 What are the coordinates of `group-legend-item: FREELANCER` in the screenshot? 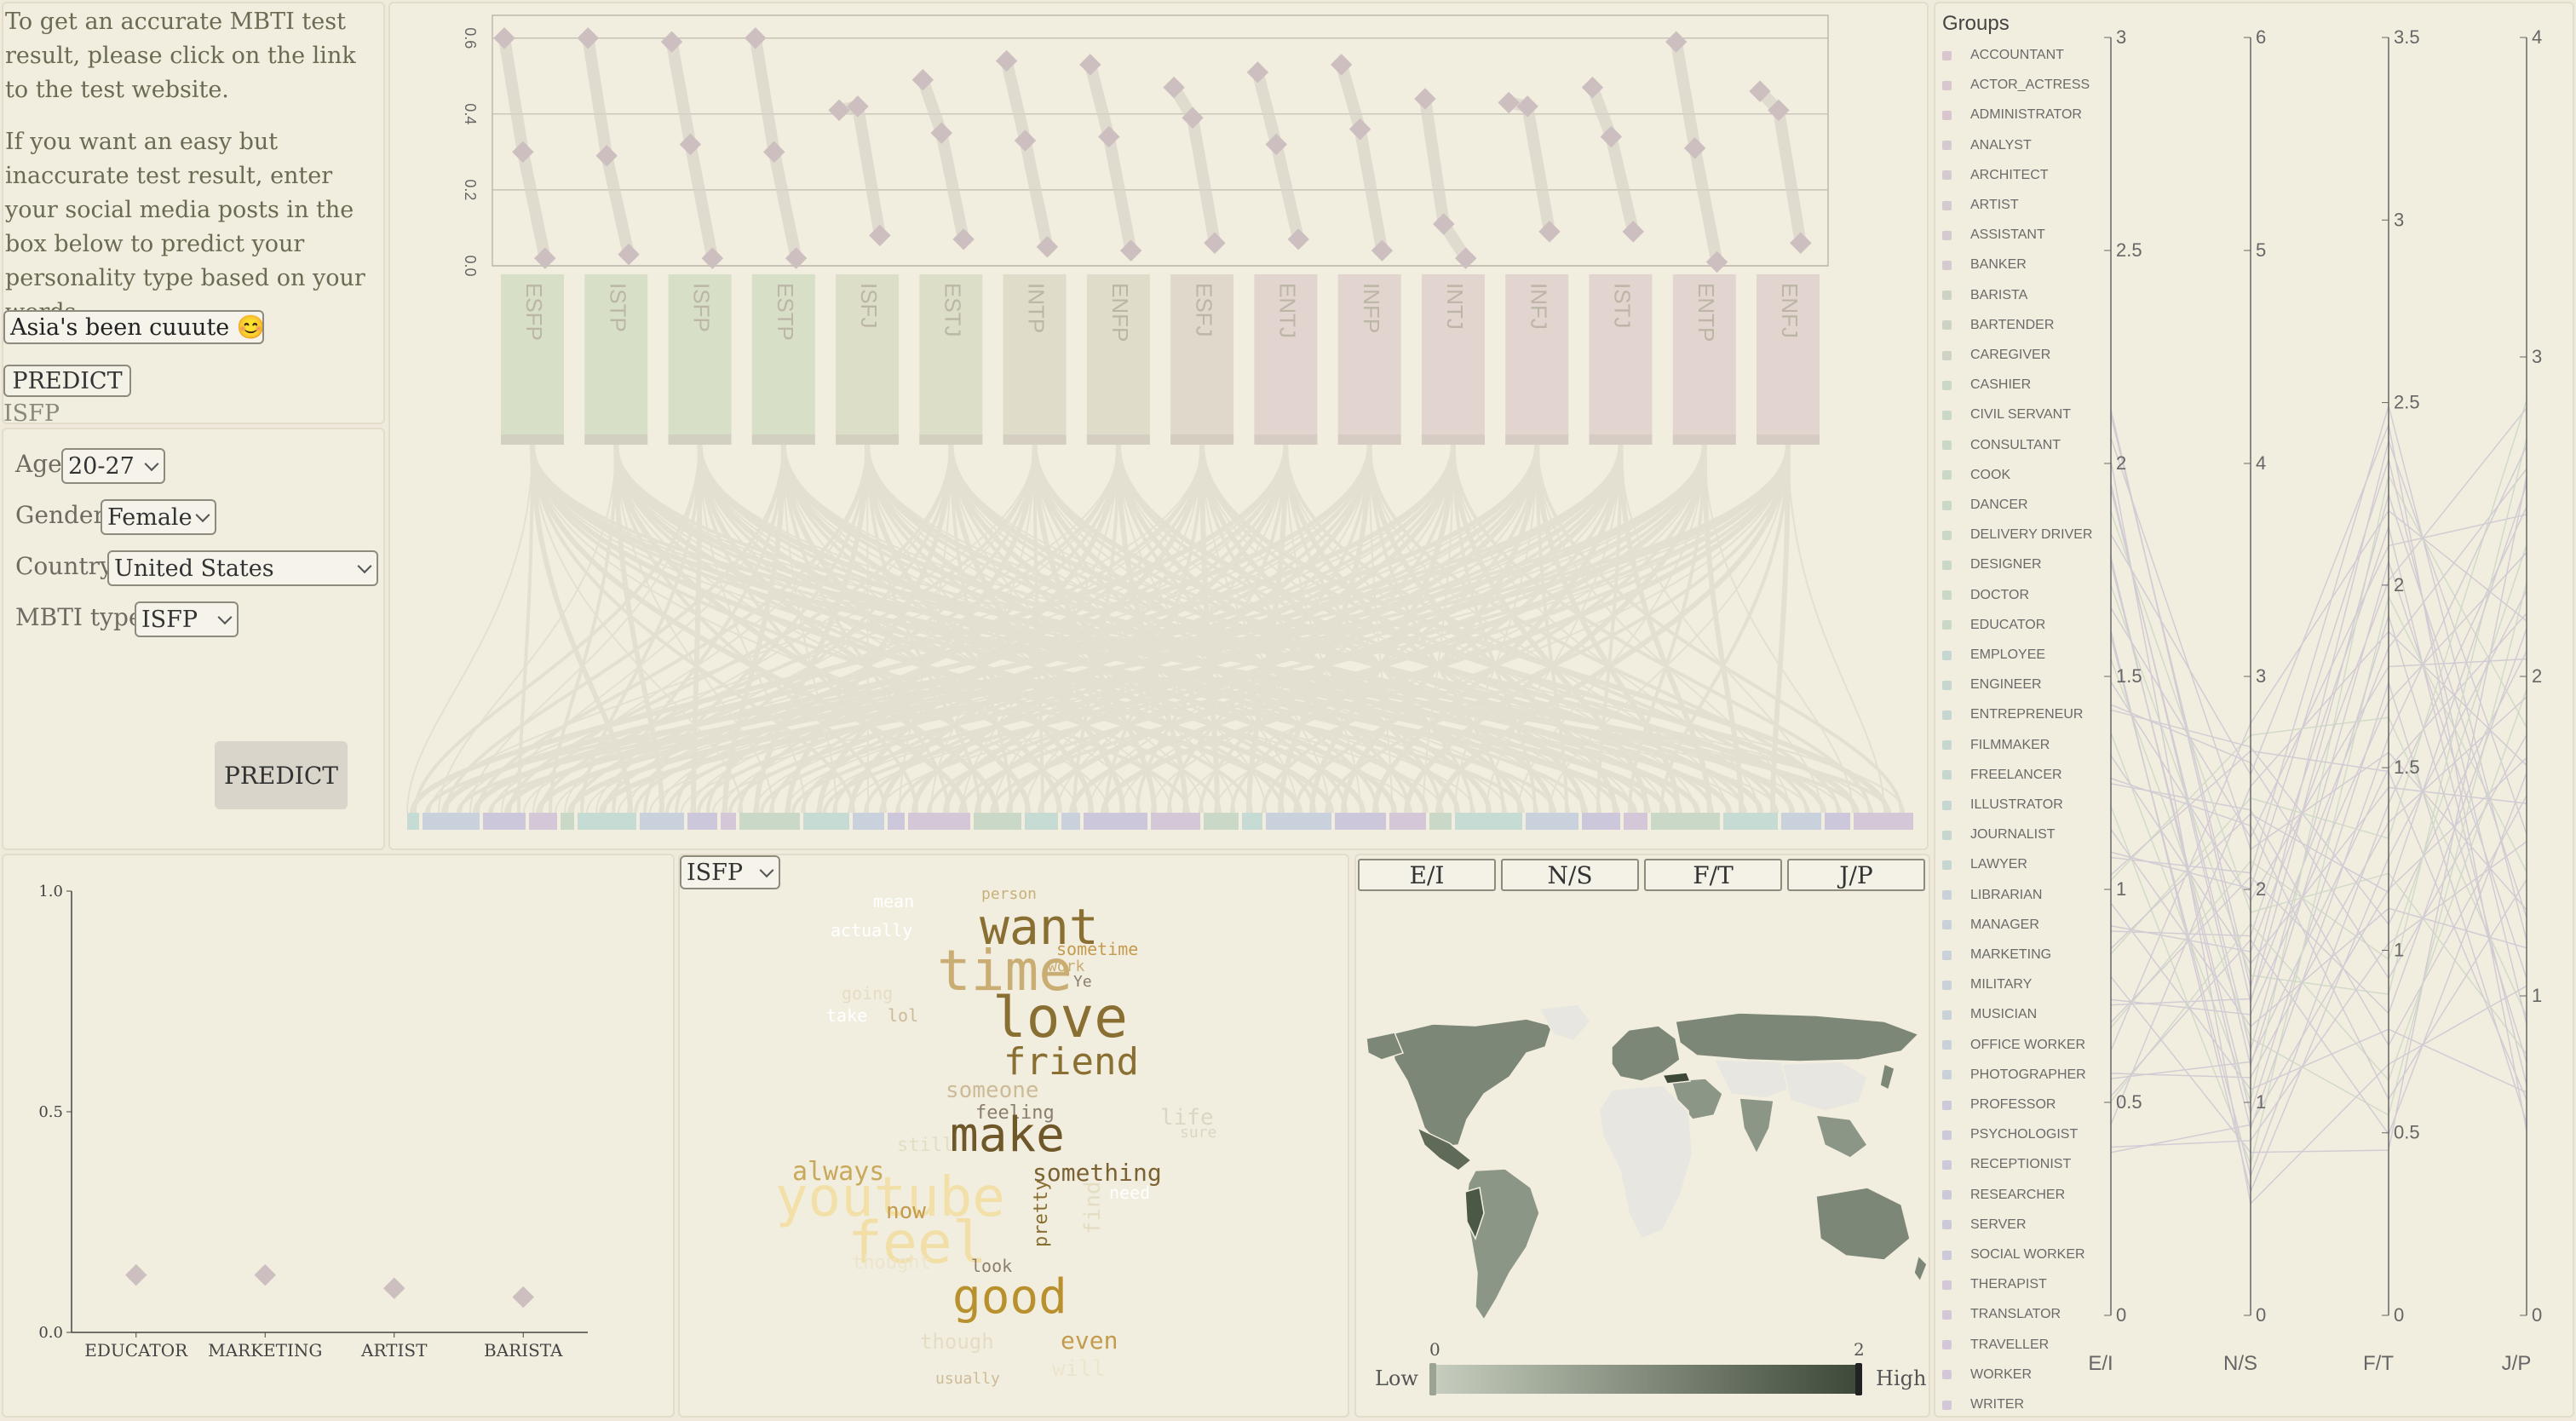 It's located at (2002, 775).